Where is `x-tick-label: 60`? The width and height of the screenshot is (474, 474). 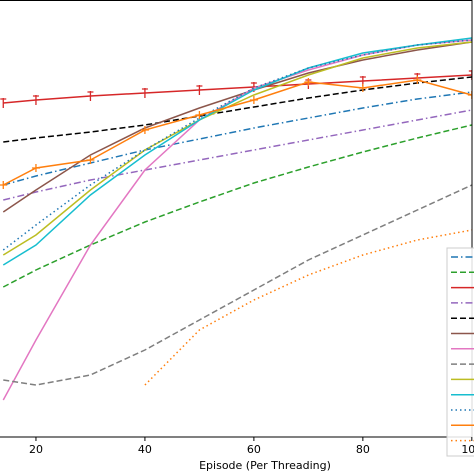 x-tick-label: 60 is located at coordinates (254, 449).